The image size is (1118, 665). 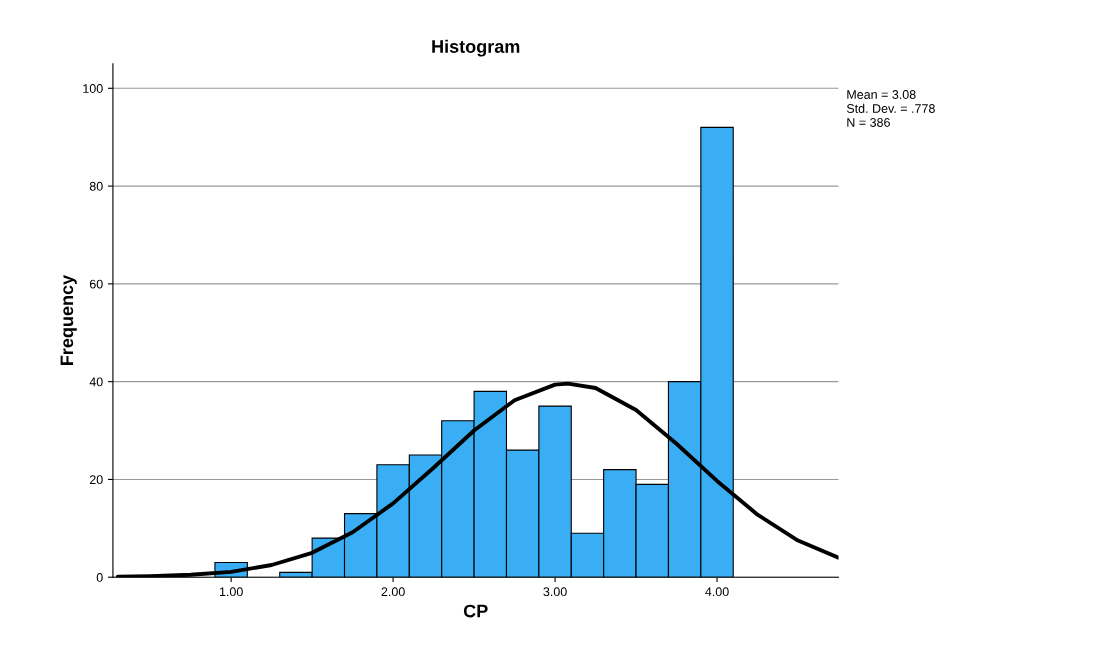 I want to click on text: Std. Dev. = .778, so click(x=890, y=108).